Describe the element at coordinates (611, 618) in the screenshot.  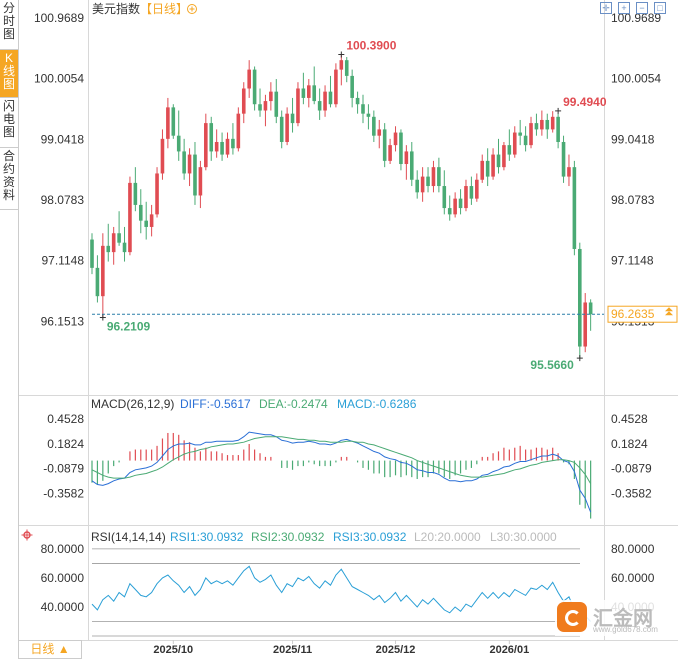
I see `watermark: 汇金网 www.gold678.com` at that location.